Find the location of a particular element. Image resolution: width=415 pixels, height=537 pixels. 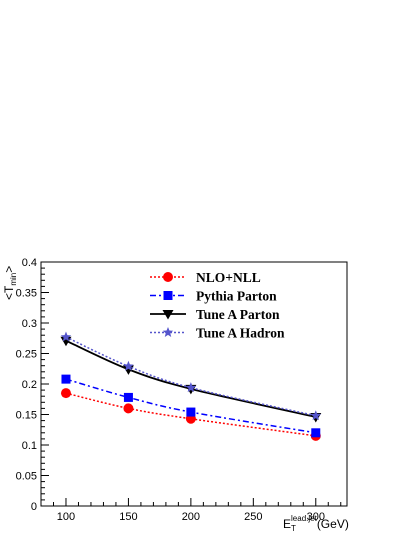

y-tick-label: 0.35 is located at coordinates (26, 294).